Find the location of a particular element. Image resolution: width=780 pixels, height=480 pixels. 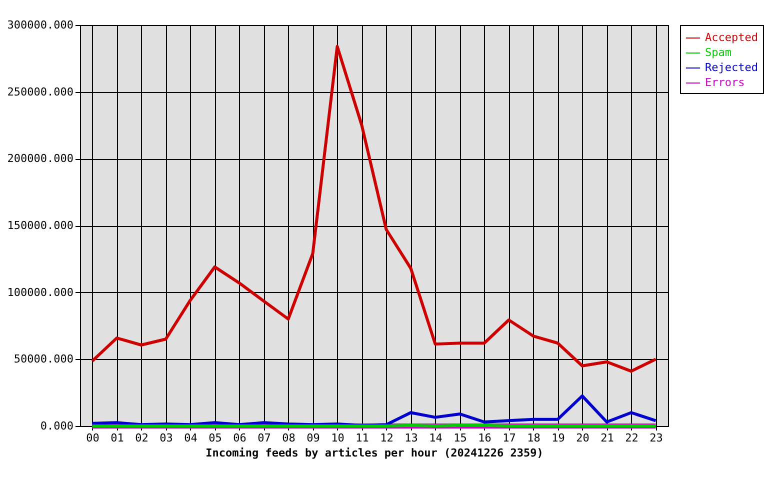

x-tick-label: 07 is located at coordinates (264, 438).